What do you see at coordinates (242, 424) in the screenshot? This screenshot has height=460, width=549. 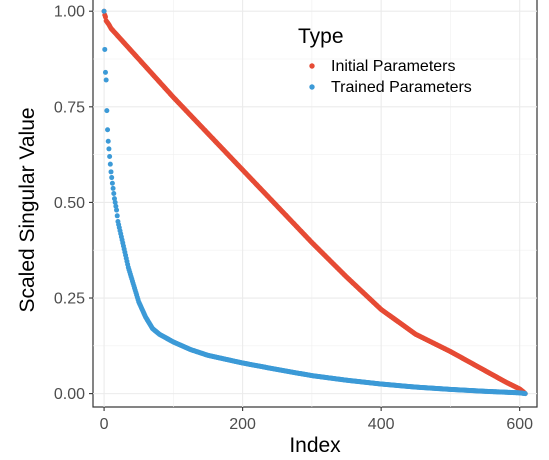 I see `x-tick-label: 200` at bounding box center [242, 424].